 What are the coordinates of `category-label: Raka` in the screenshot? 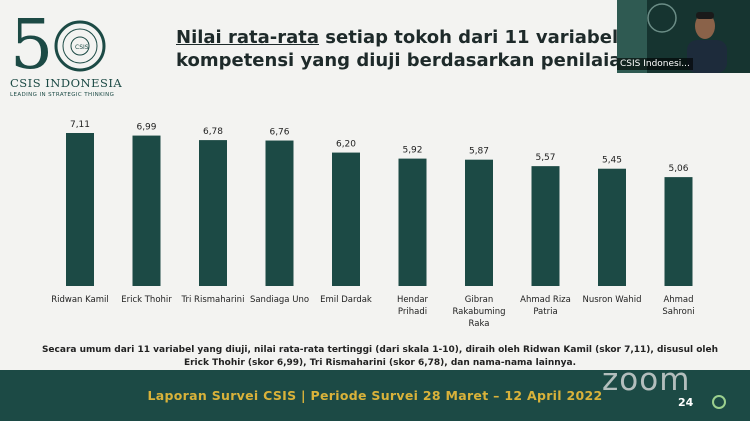 It's located at (479, 324).